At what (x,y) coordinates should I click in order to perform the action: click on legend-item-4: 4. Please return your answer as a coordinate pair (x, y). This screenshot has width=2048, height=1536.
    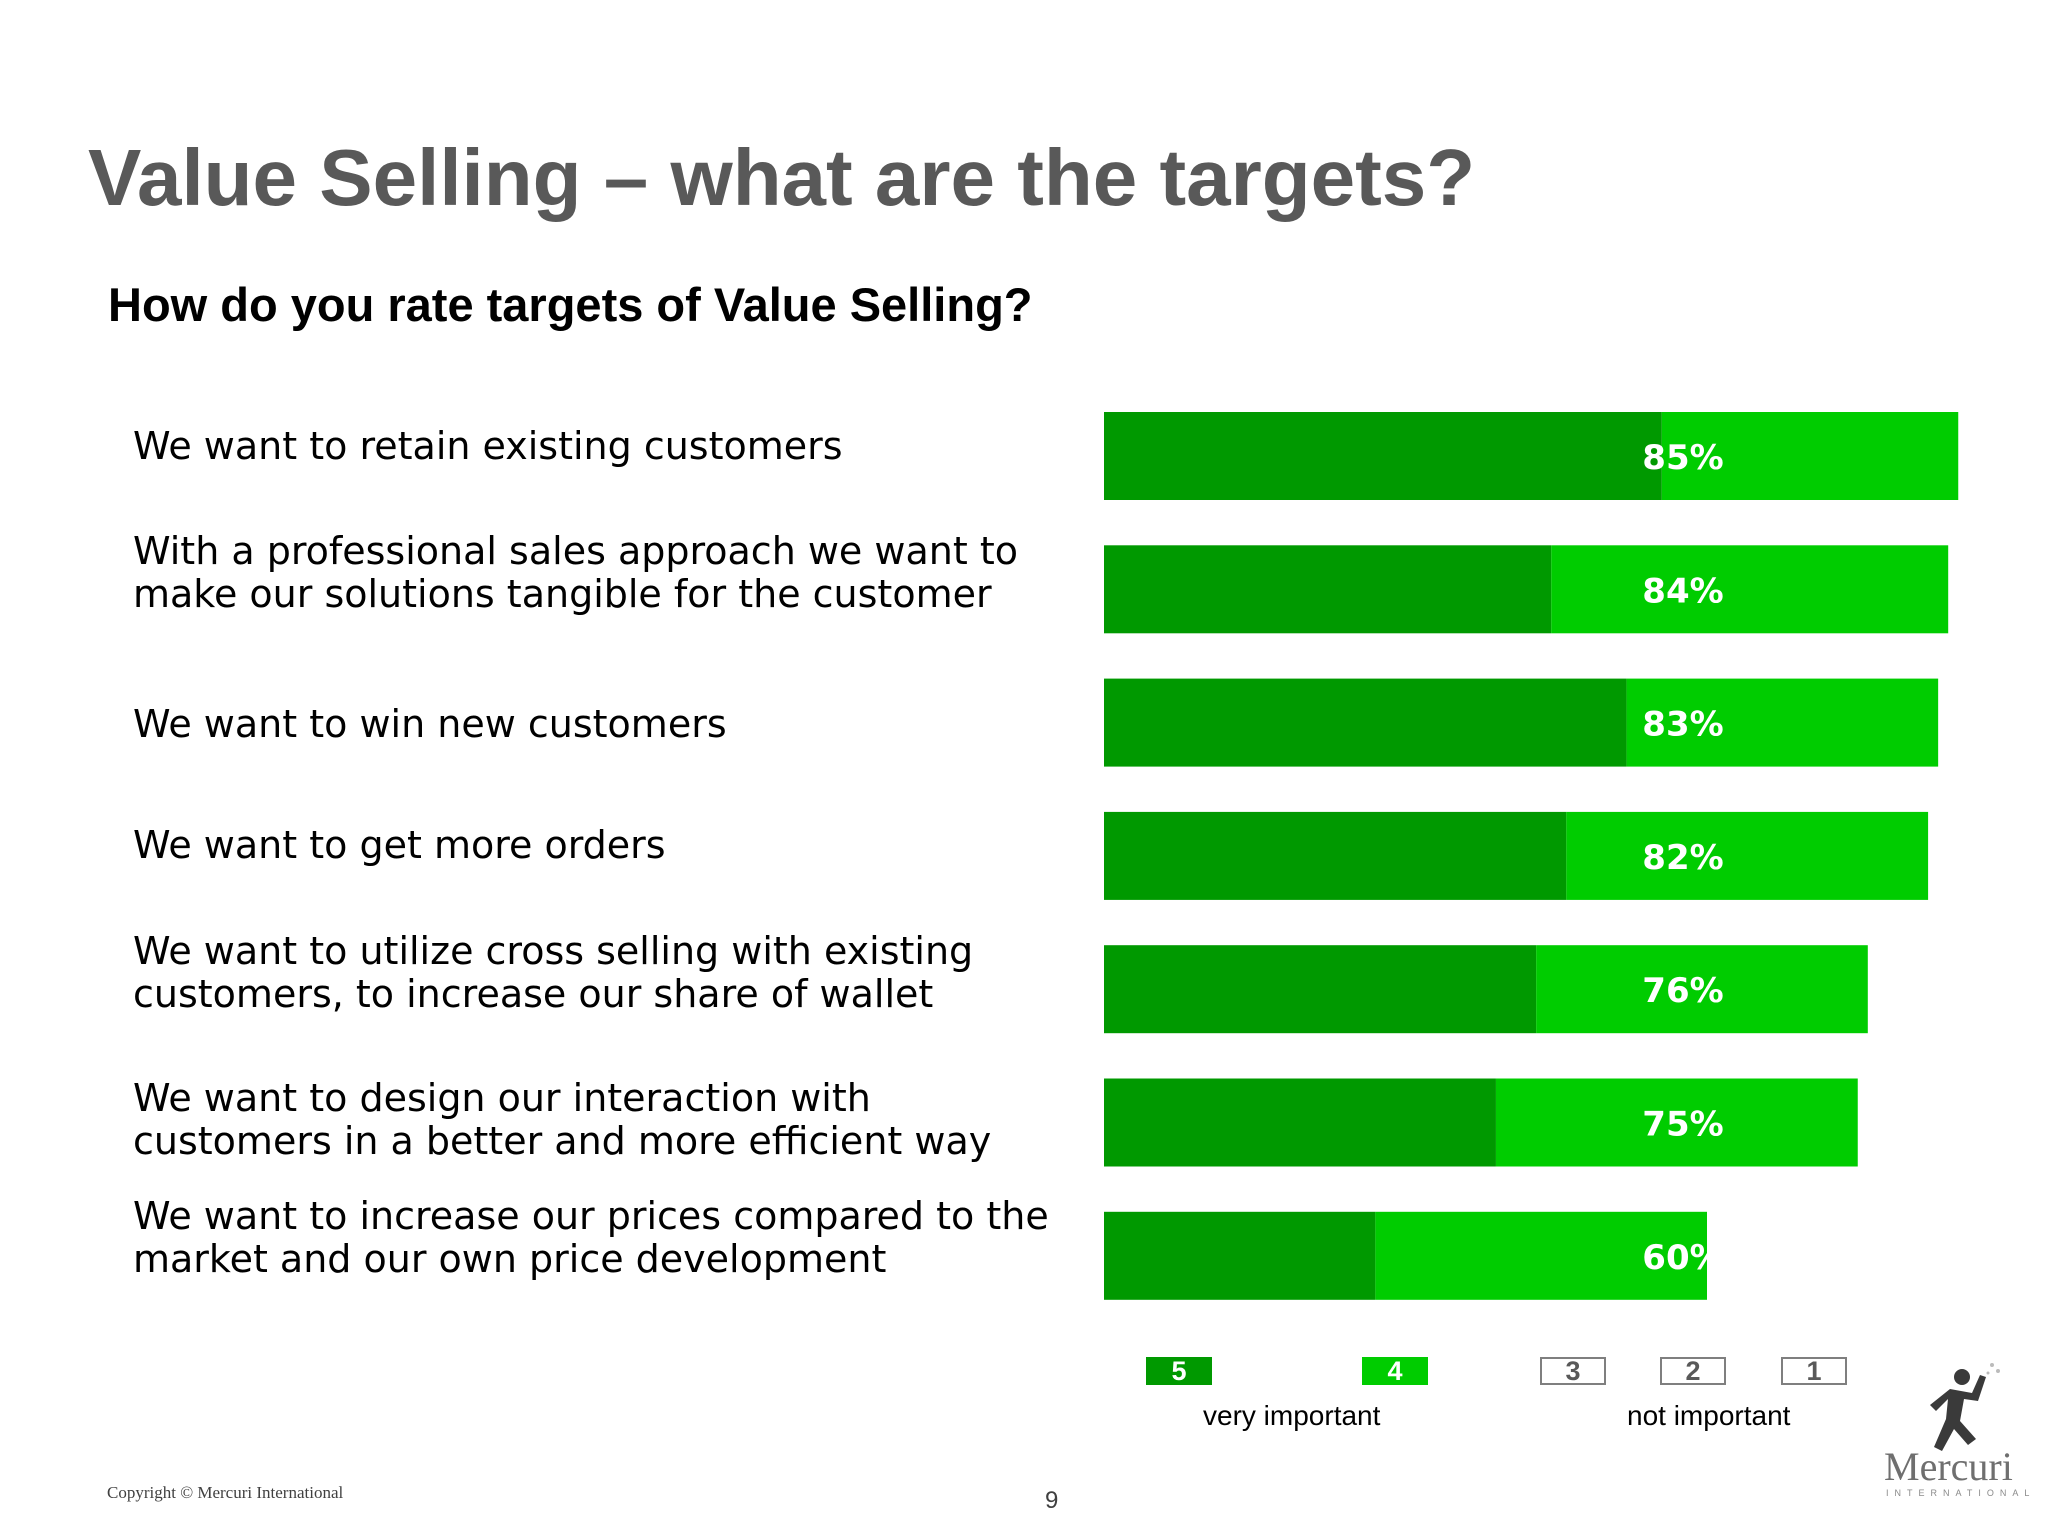
    Looking at the image, I should click on (1395, 1371).